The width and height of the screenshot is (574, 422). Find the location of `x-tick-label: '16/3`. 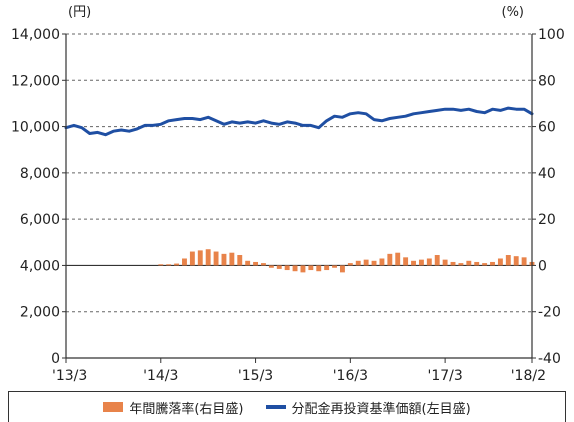

x-tick-label: '16/3 is located at coordinates (350, 376).